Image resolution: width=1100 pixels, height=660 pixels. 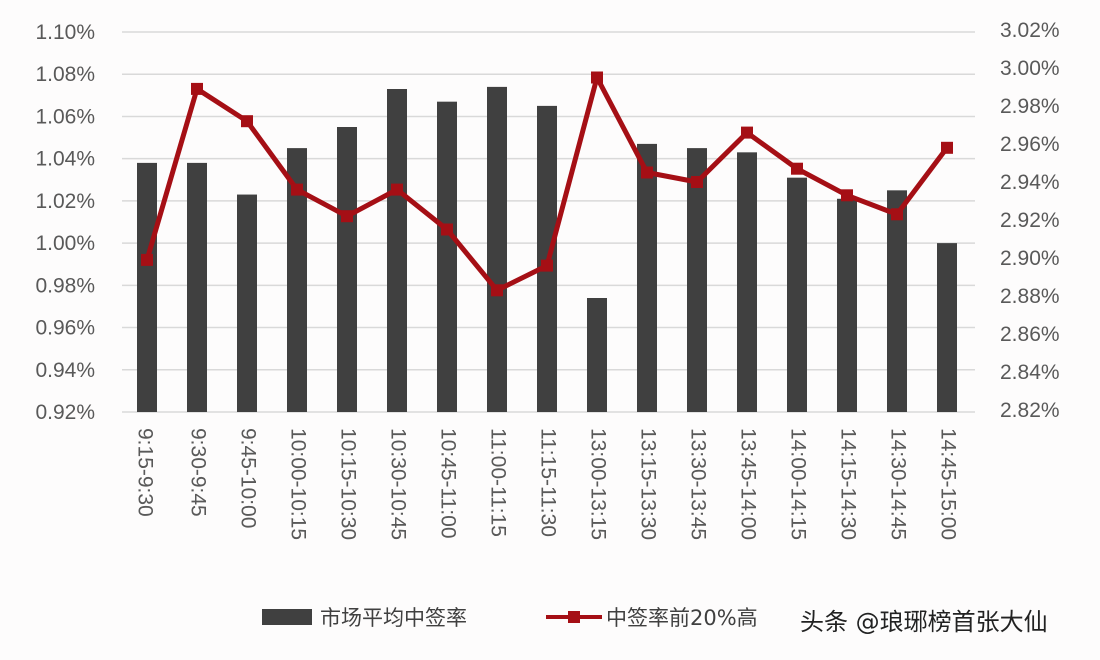 I want to click on right-tick-label: 2.84%, so click(x=1030, y=372).